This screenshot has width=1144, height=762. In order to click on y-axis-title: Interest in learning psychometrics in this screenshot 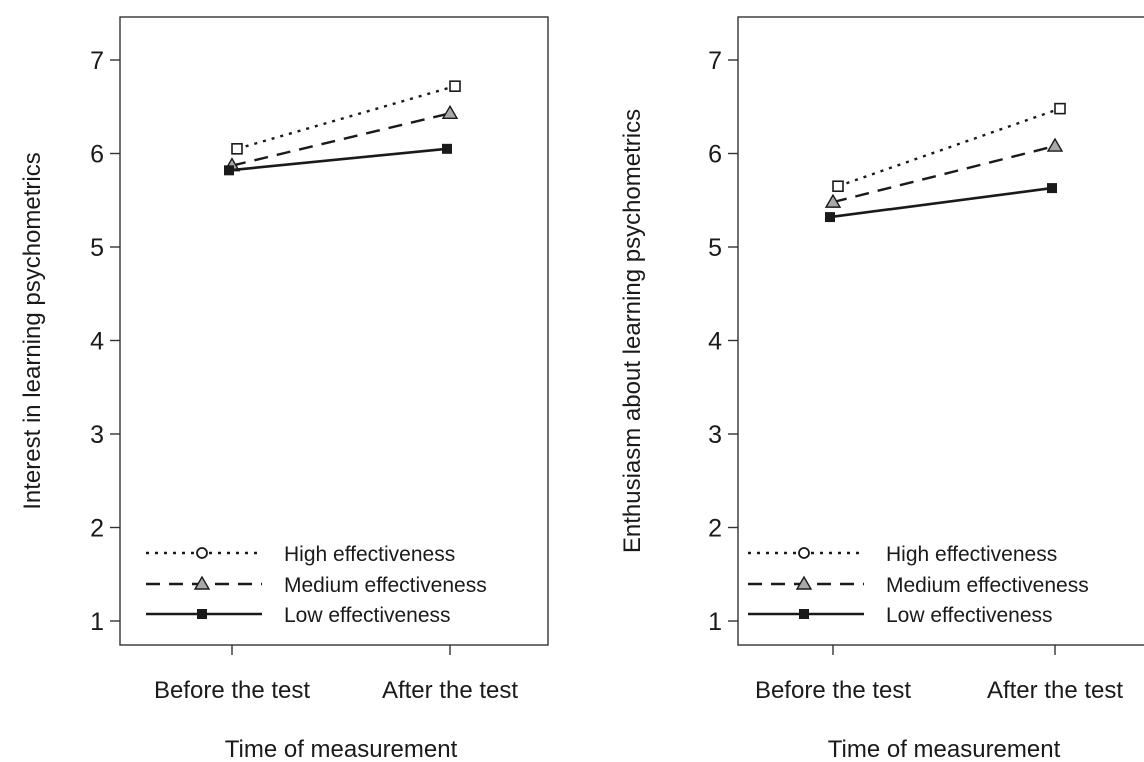, I will do `click(32, 331)`.